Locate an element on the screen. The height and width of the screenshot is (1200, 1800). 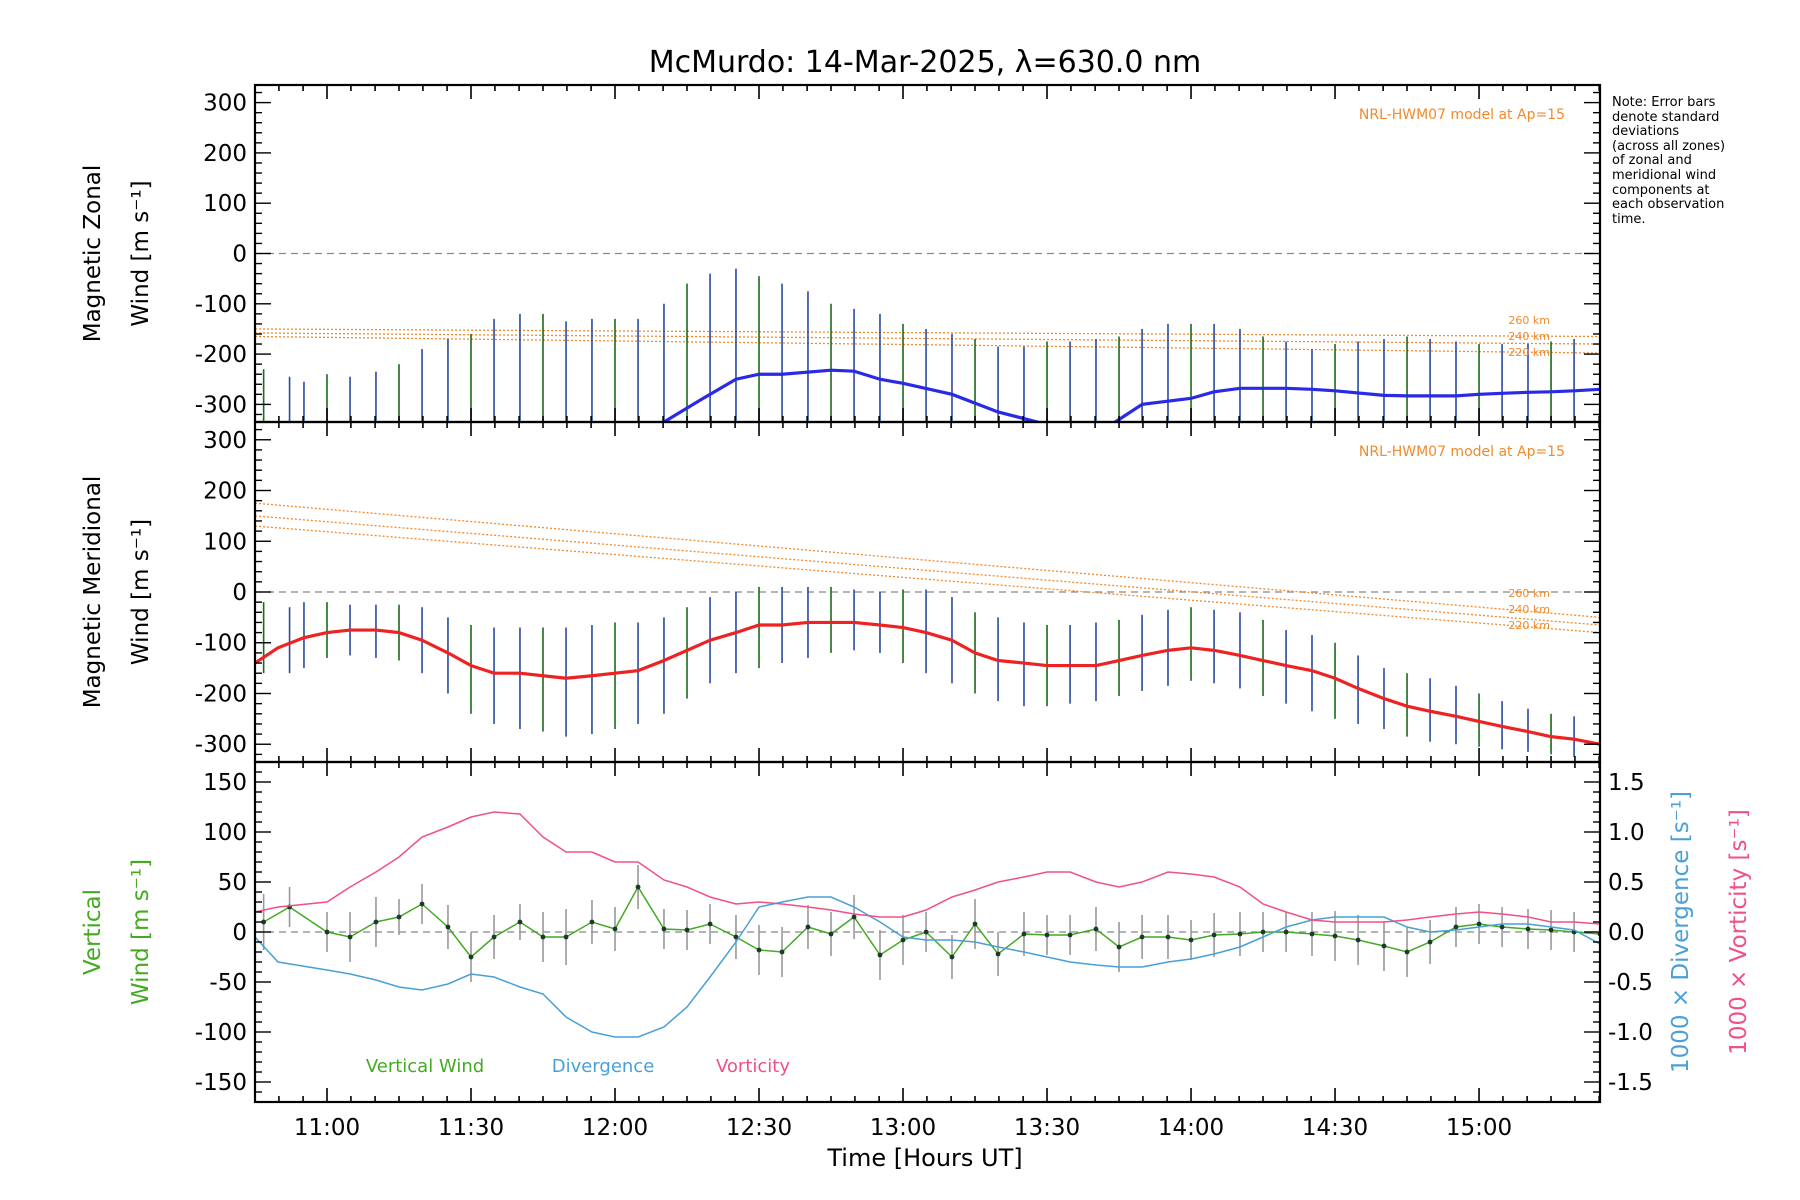
legend-item: Divergence is located at coordinates (603, 1066).